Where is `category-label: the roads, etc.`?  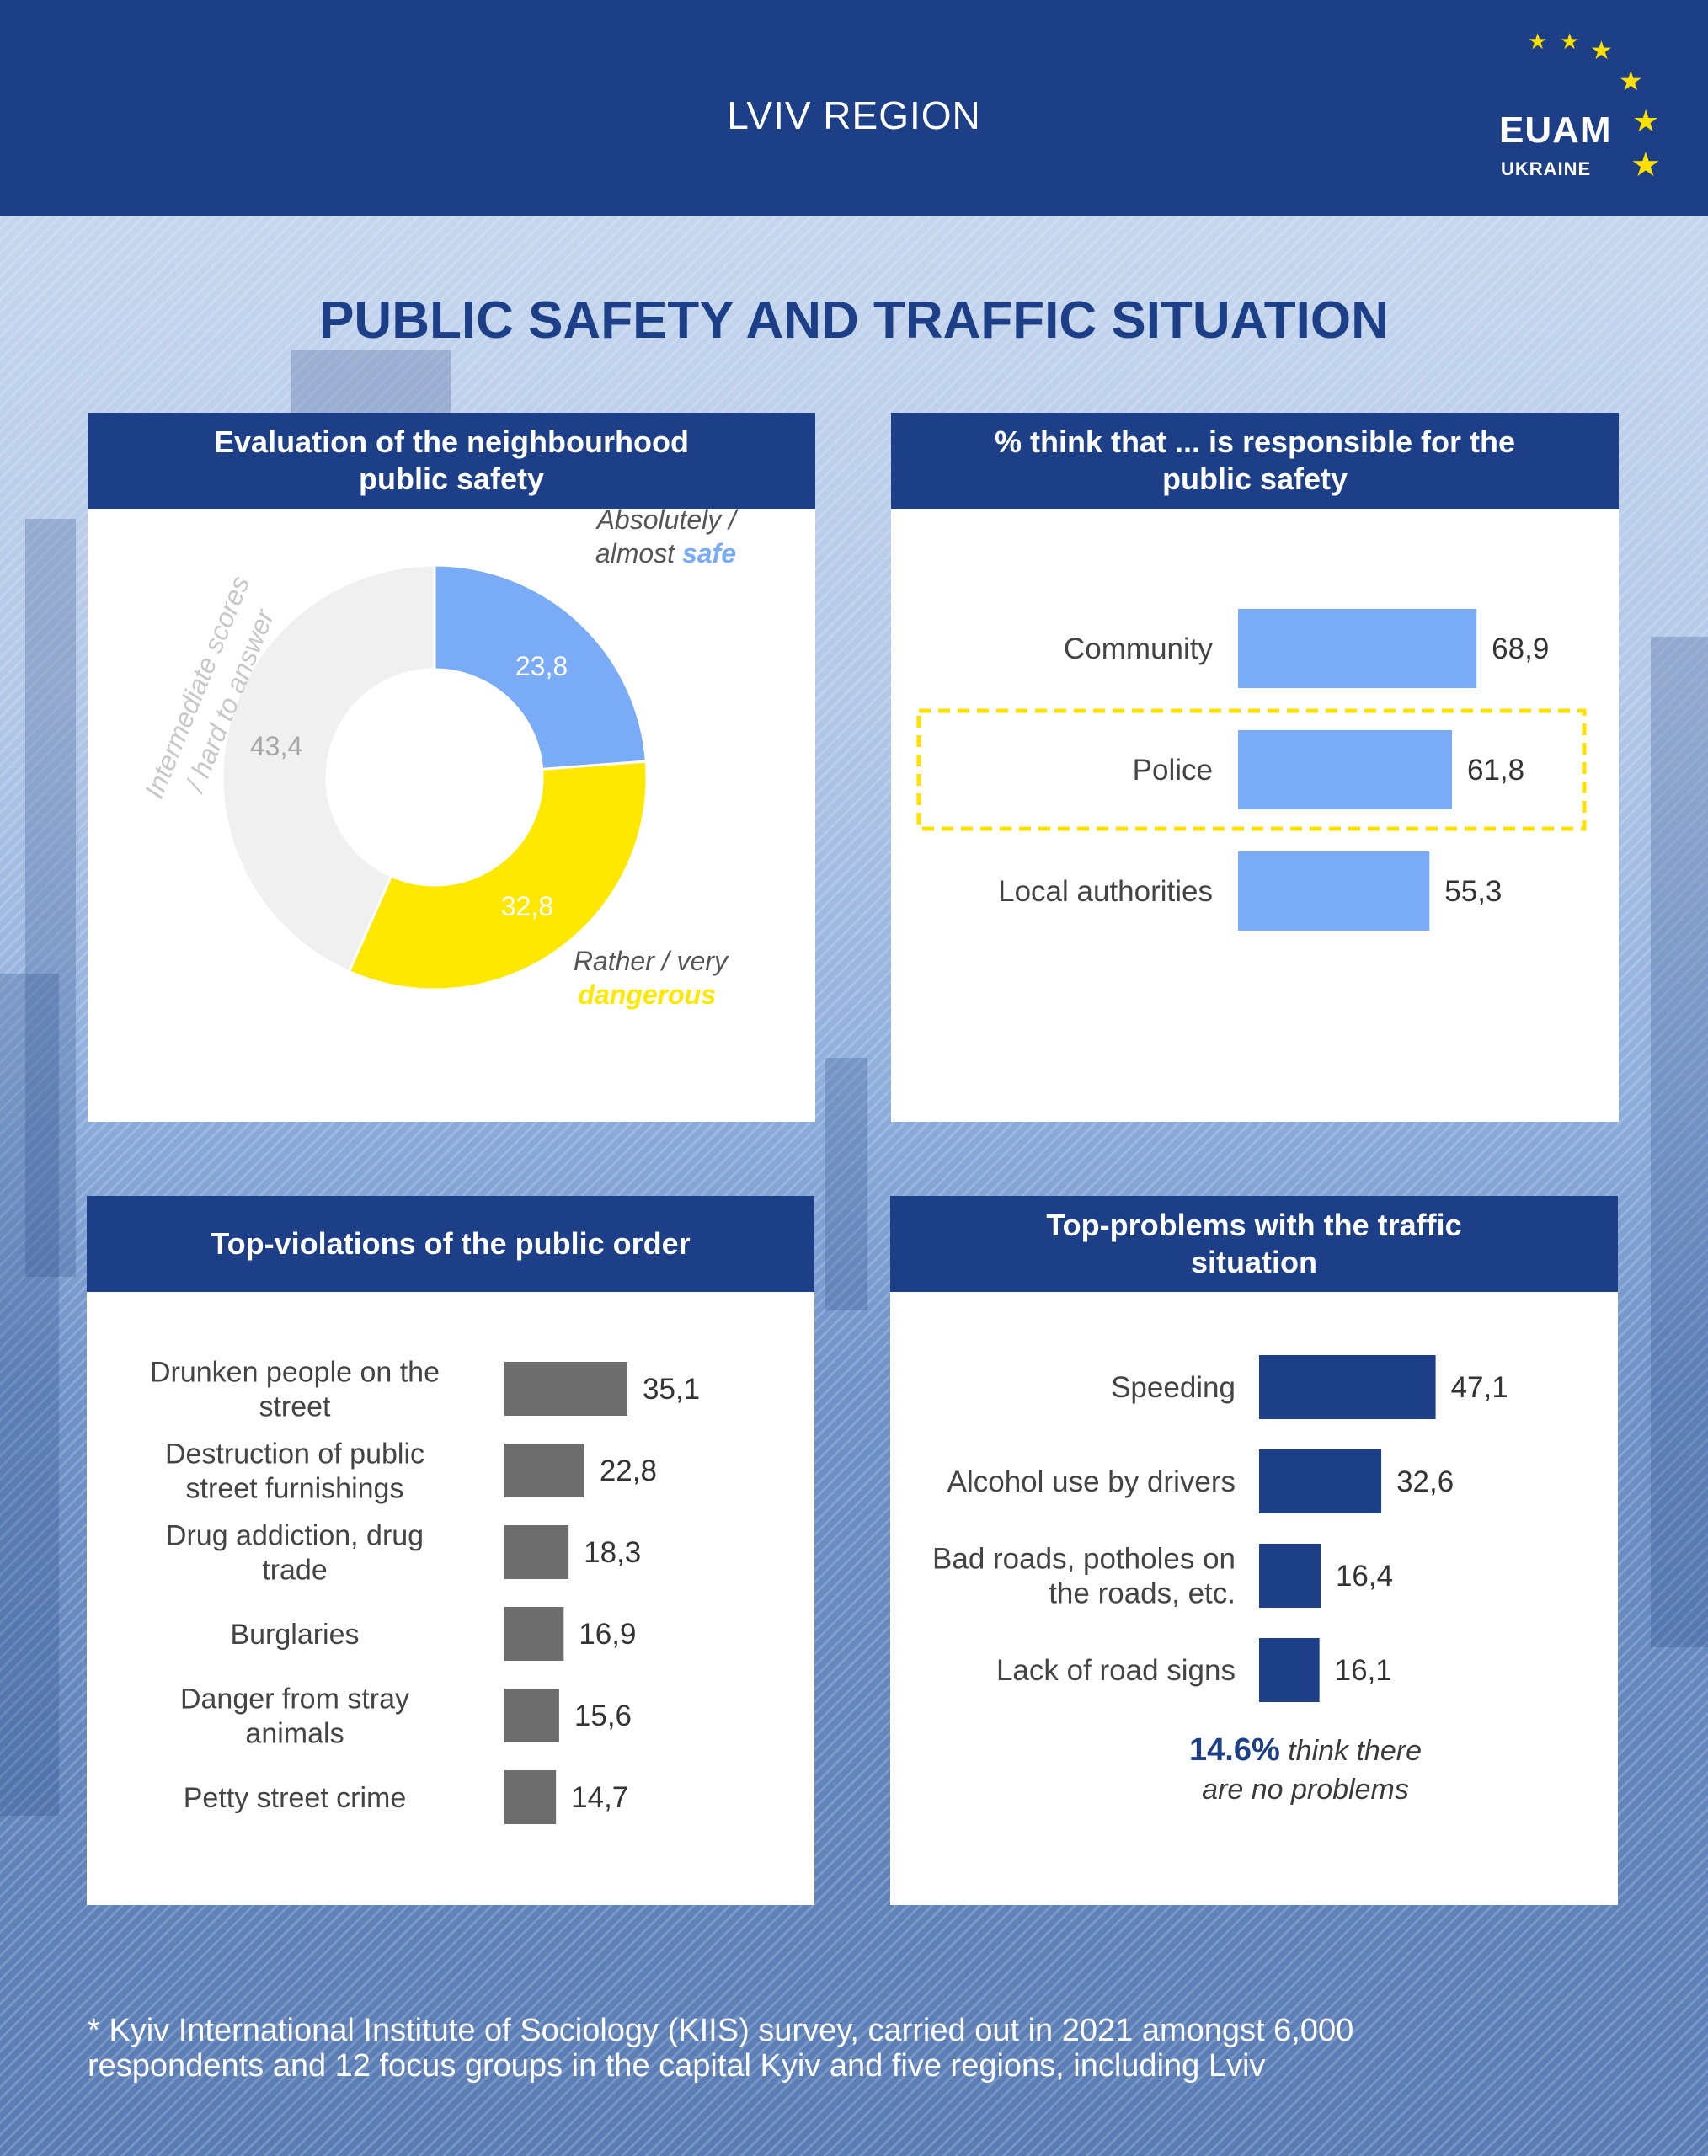
category-label: the roads, etc. is located at coordinates (1142, 1593).